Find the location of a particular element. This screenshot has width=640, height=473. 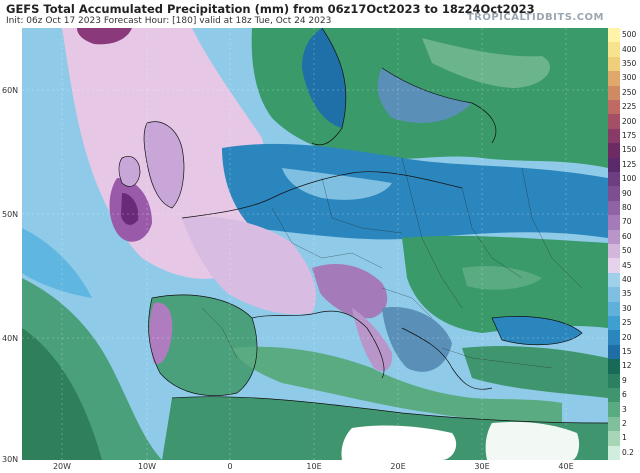

turkey-green is located at coordinates (535, 372).